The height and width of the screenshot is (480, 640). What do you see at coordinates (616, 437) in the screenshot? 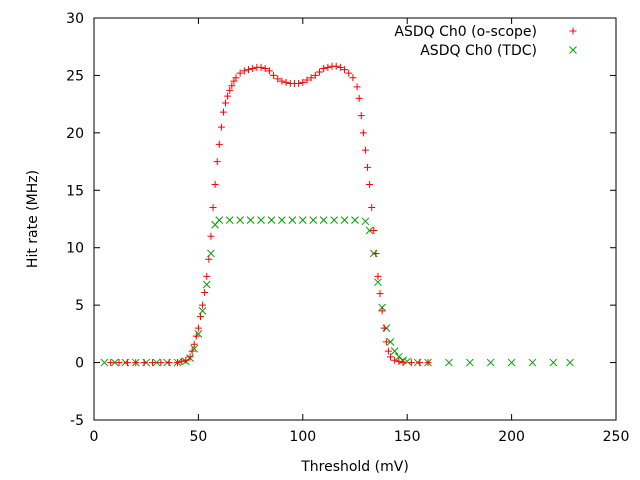
I see `x-tick-label: 250` at bounding box center [616, 437].